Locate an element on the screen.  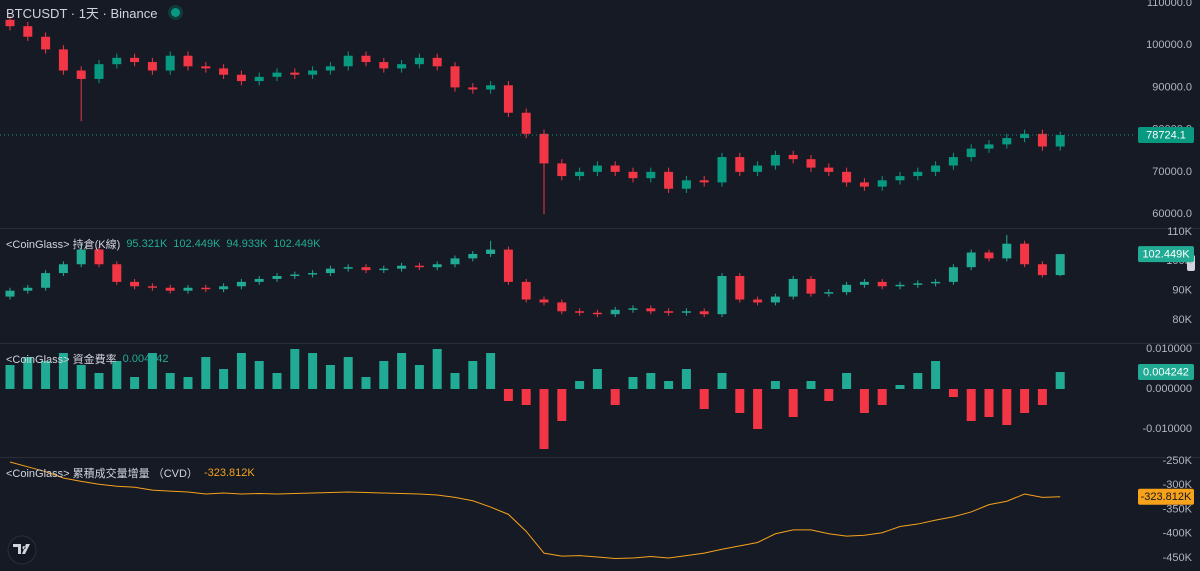
pane-title: BTCUSDT · 1天 · Binance is located at coordinates (82, 13).